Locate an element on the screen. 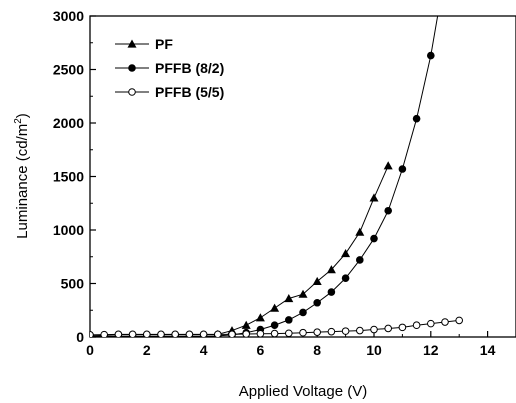 The width and height of the screenshot is (516, 403). x-tick-label: 0 is located at coordinates (90, 350).